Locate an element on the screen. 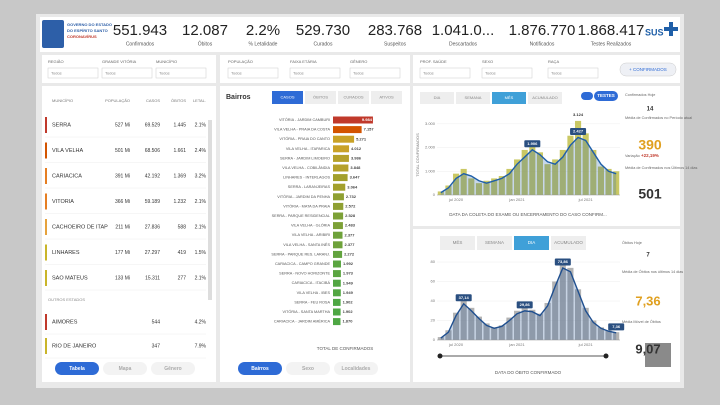  stat-value: +22,19% is located at coordinates (650, 155).